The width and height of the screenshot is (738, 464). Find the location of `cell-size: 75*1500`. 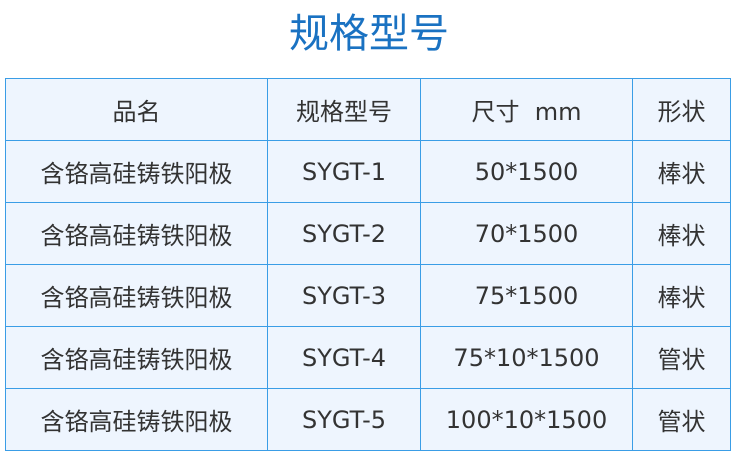

cell-size: 75*1500 is located at coordinates (526, 295).